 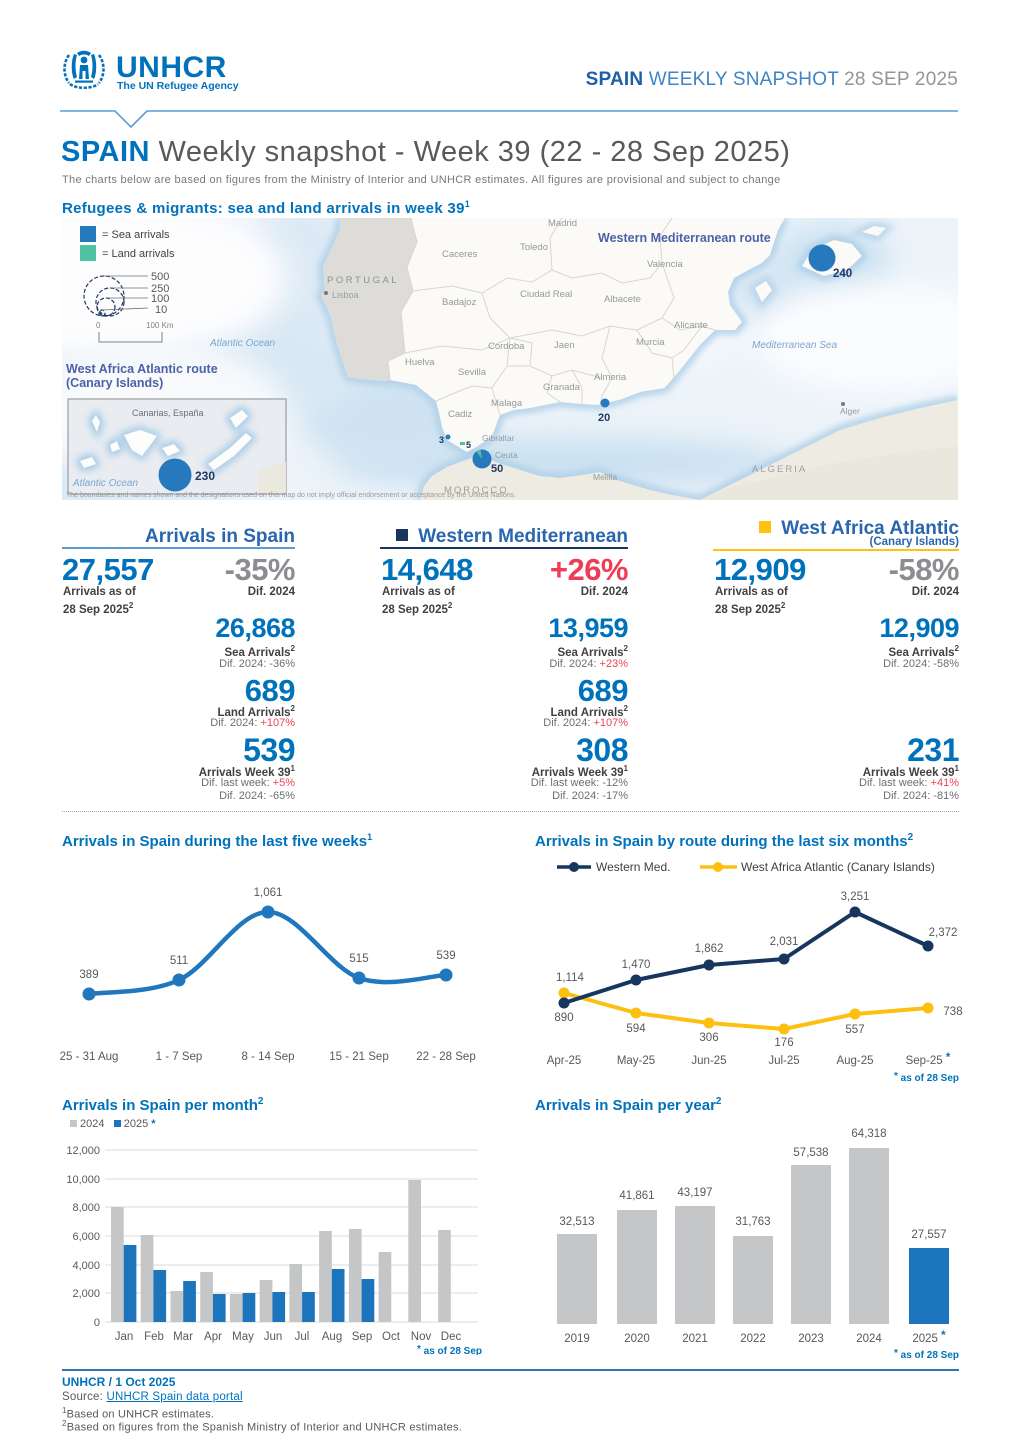 I want to click on svg-text: Albacete, so click(x=622, y=299).